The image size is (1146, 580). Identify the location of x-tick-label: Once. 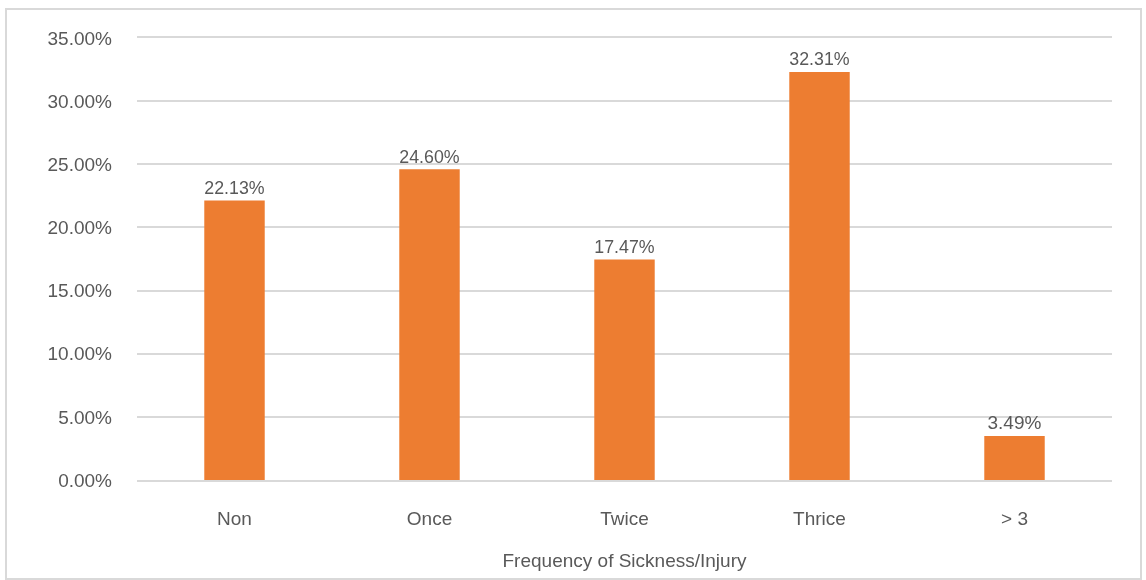
(429, 518).